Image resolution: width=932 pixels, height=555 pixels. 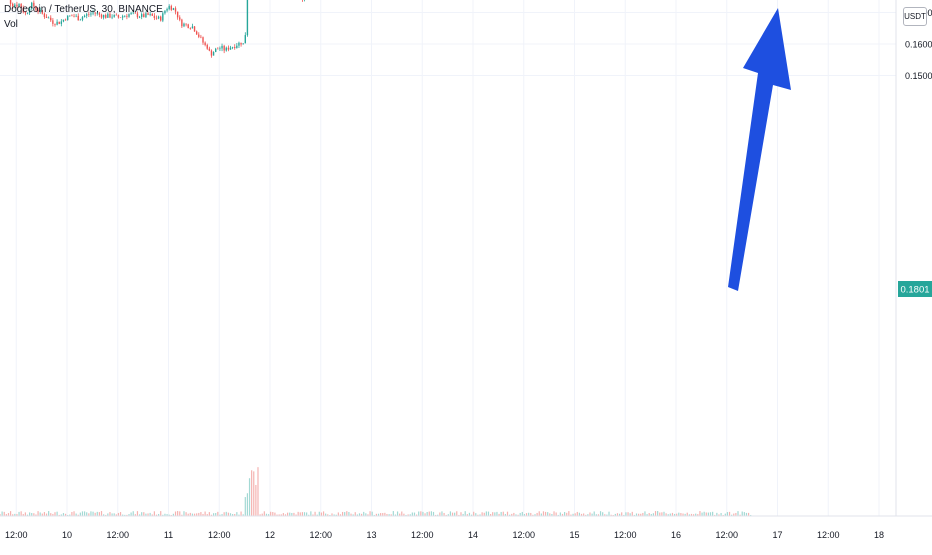 I want to click on currency-button: USDT, so click(x=915, y=16).